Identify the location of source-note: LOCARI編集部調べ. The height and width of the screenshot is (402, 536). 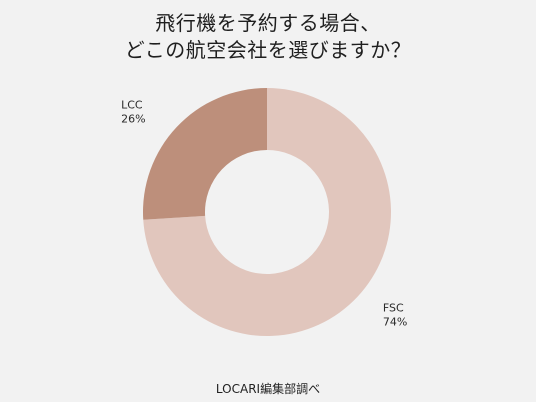
(268, 389).